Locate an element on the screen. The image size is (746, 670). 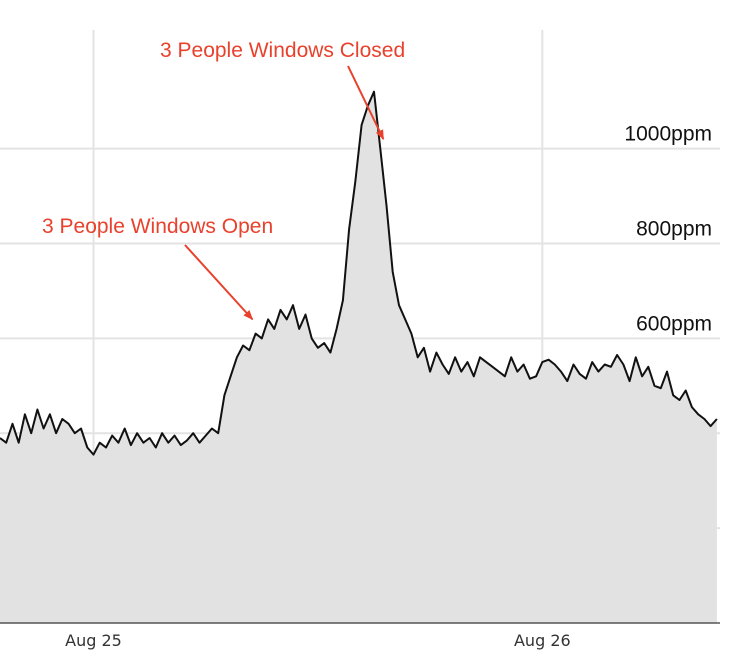
y-tick-label: 1000ppm is located at coordinates (668, 134).